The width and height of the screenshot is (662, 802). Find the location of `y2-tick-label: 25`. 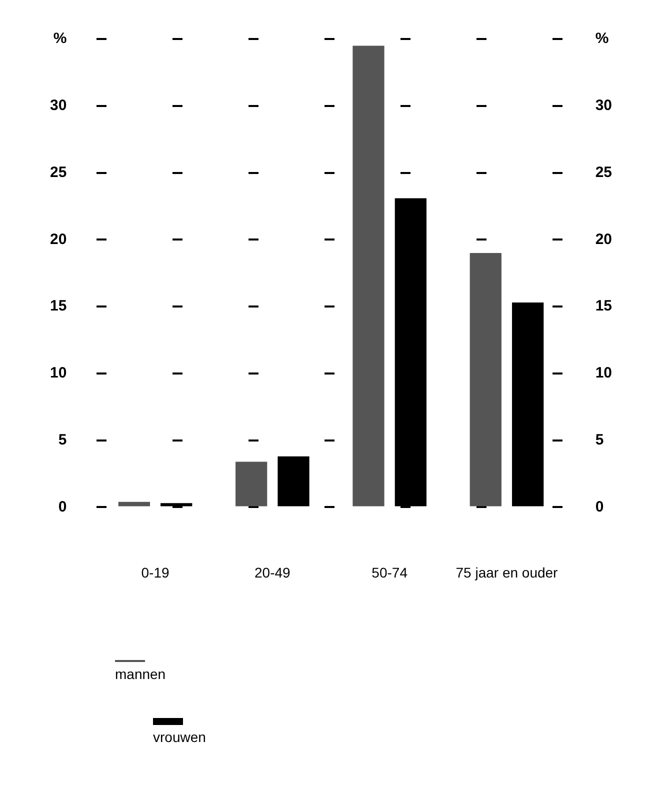

y2-tick-label: 25 is located at coordinates (603, 172).